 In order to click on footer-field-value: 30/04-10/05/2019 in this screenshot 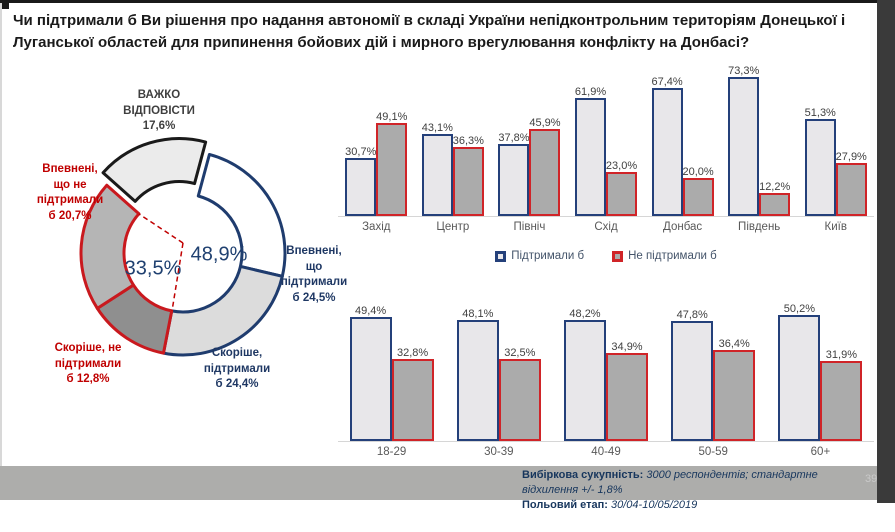, I will do `click(654, 505)`.